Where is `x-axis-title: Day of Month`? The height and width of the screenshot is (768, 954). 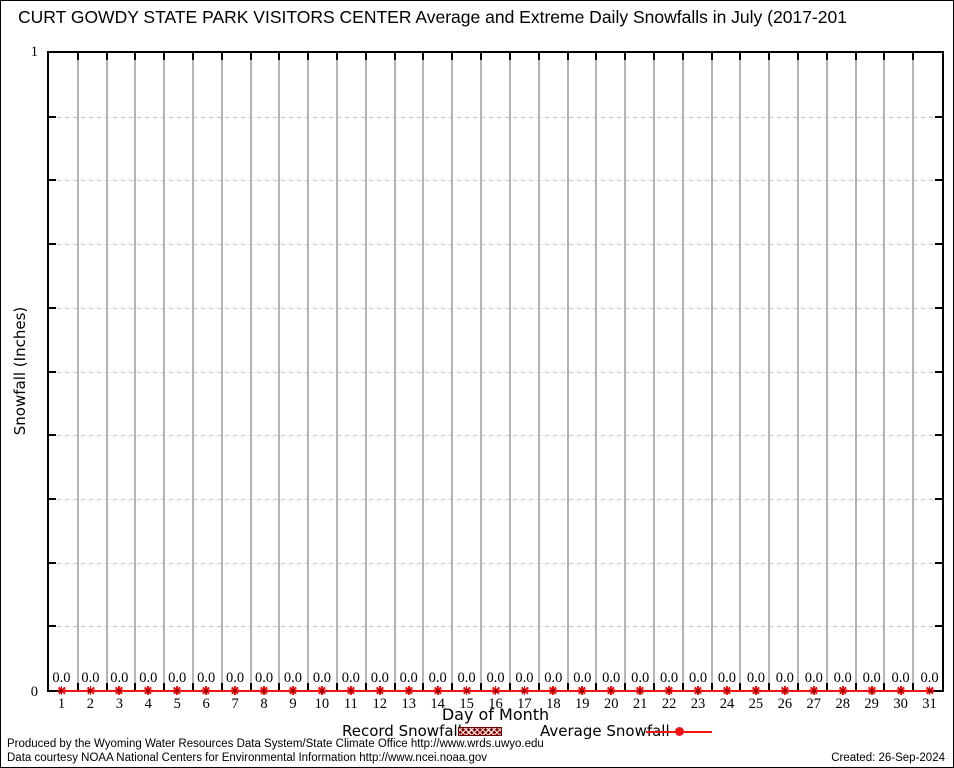 x-axis-title: Day of Month is located at coordinates (495, 714).